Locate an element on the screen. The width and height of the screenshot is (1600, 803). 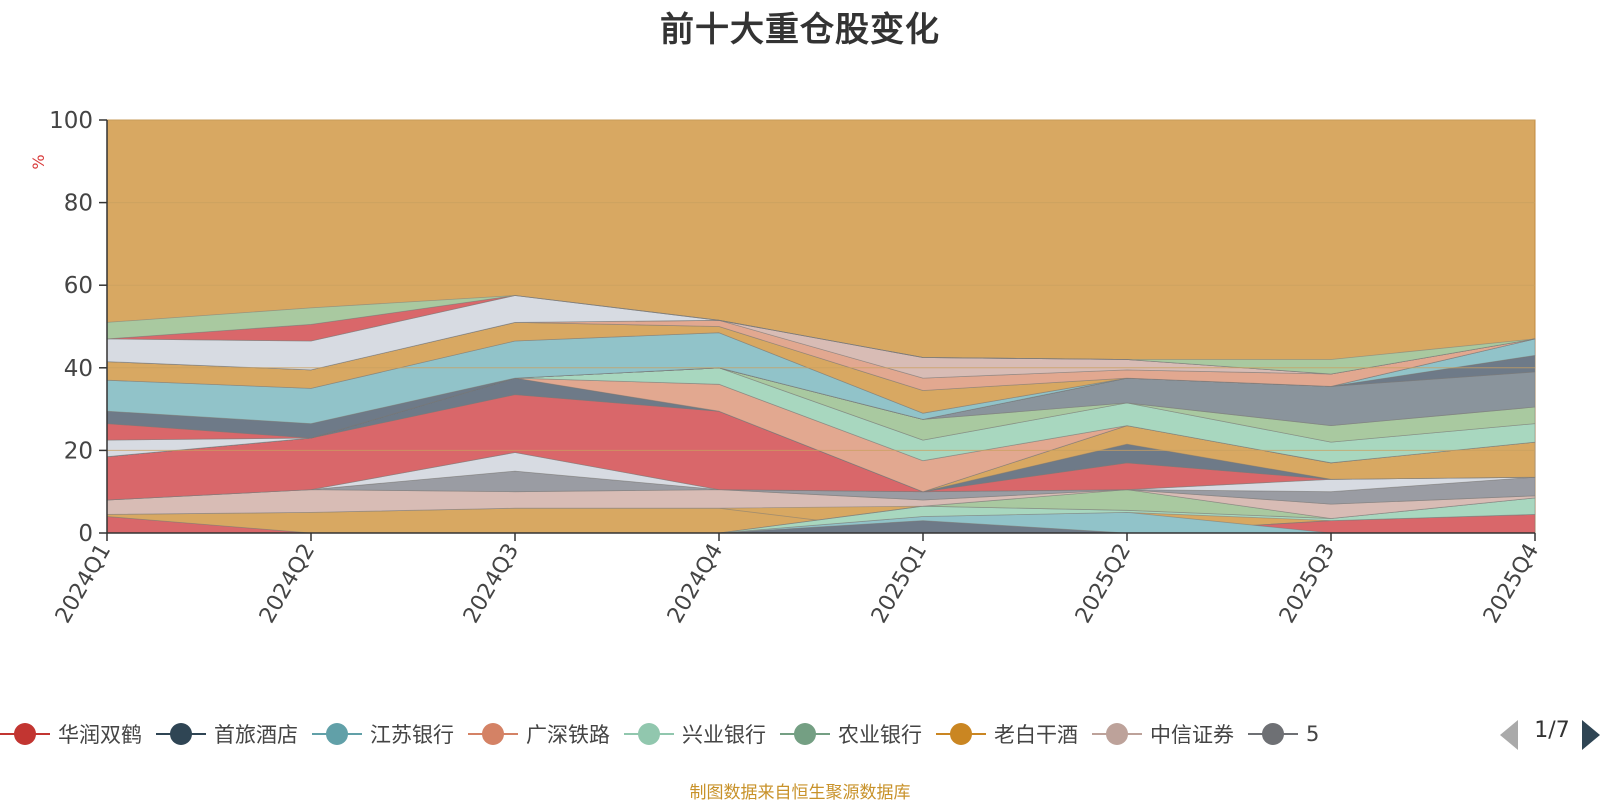
x-tick-label: 2025Q2 is located at coordinates (1103, 584).